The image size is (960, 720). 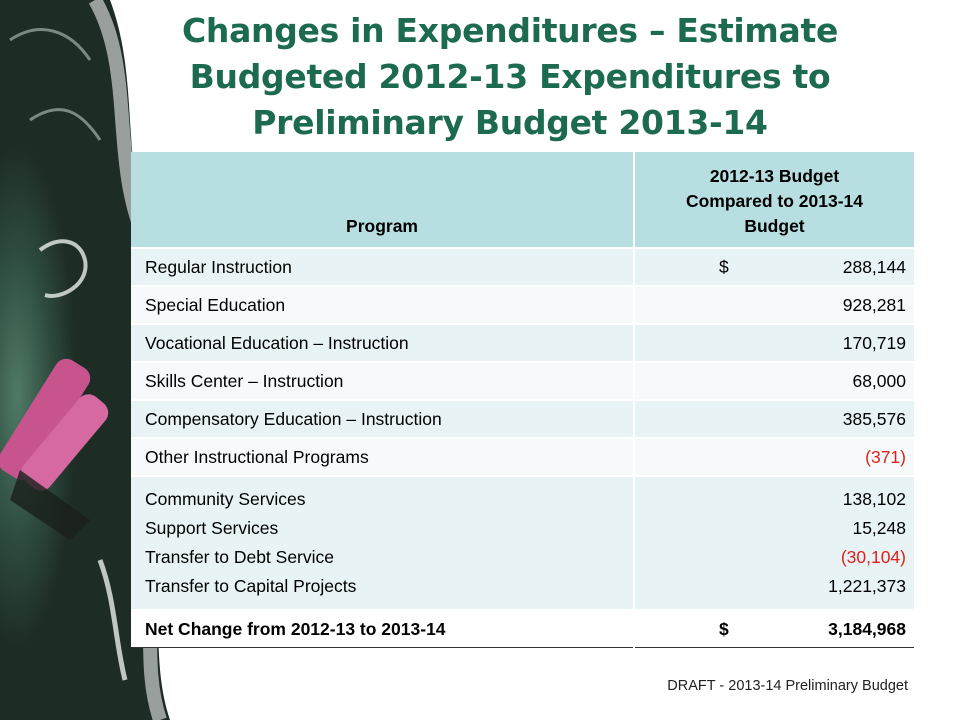 What do you see at coordinates (240, 557) in the screenshot?
I see `program-line: Transfer to Debt Service` at bounding box center [240, 557].